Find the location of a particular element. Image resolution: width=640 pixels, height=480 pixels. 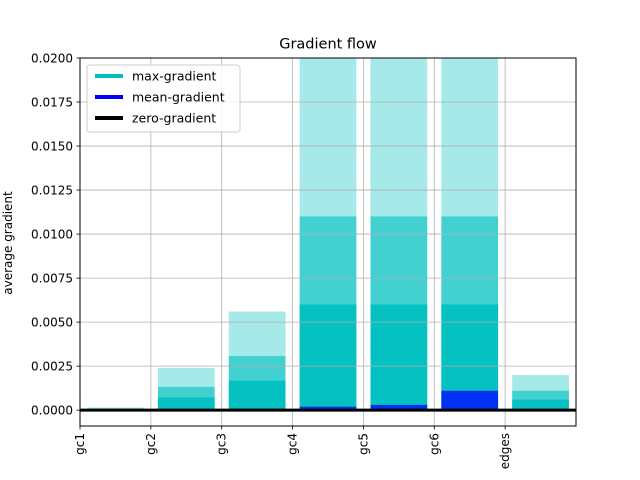

legend: max-gradient mean-gradient zero-gradient is located at coordinates (163, 98).